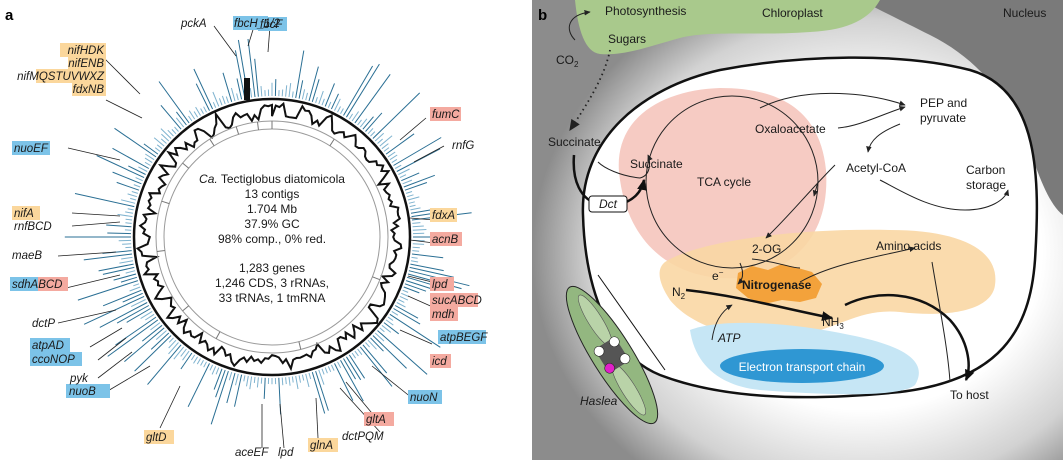 This screenshot has height=460, width=1063. I want to click on nucleus-label: Nucleus, so click(1024, 13).